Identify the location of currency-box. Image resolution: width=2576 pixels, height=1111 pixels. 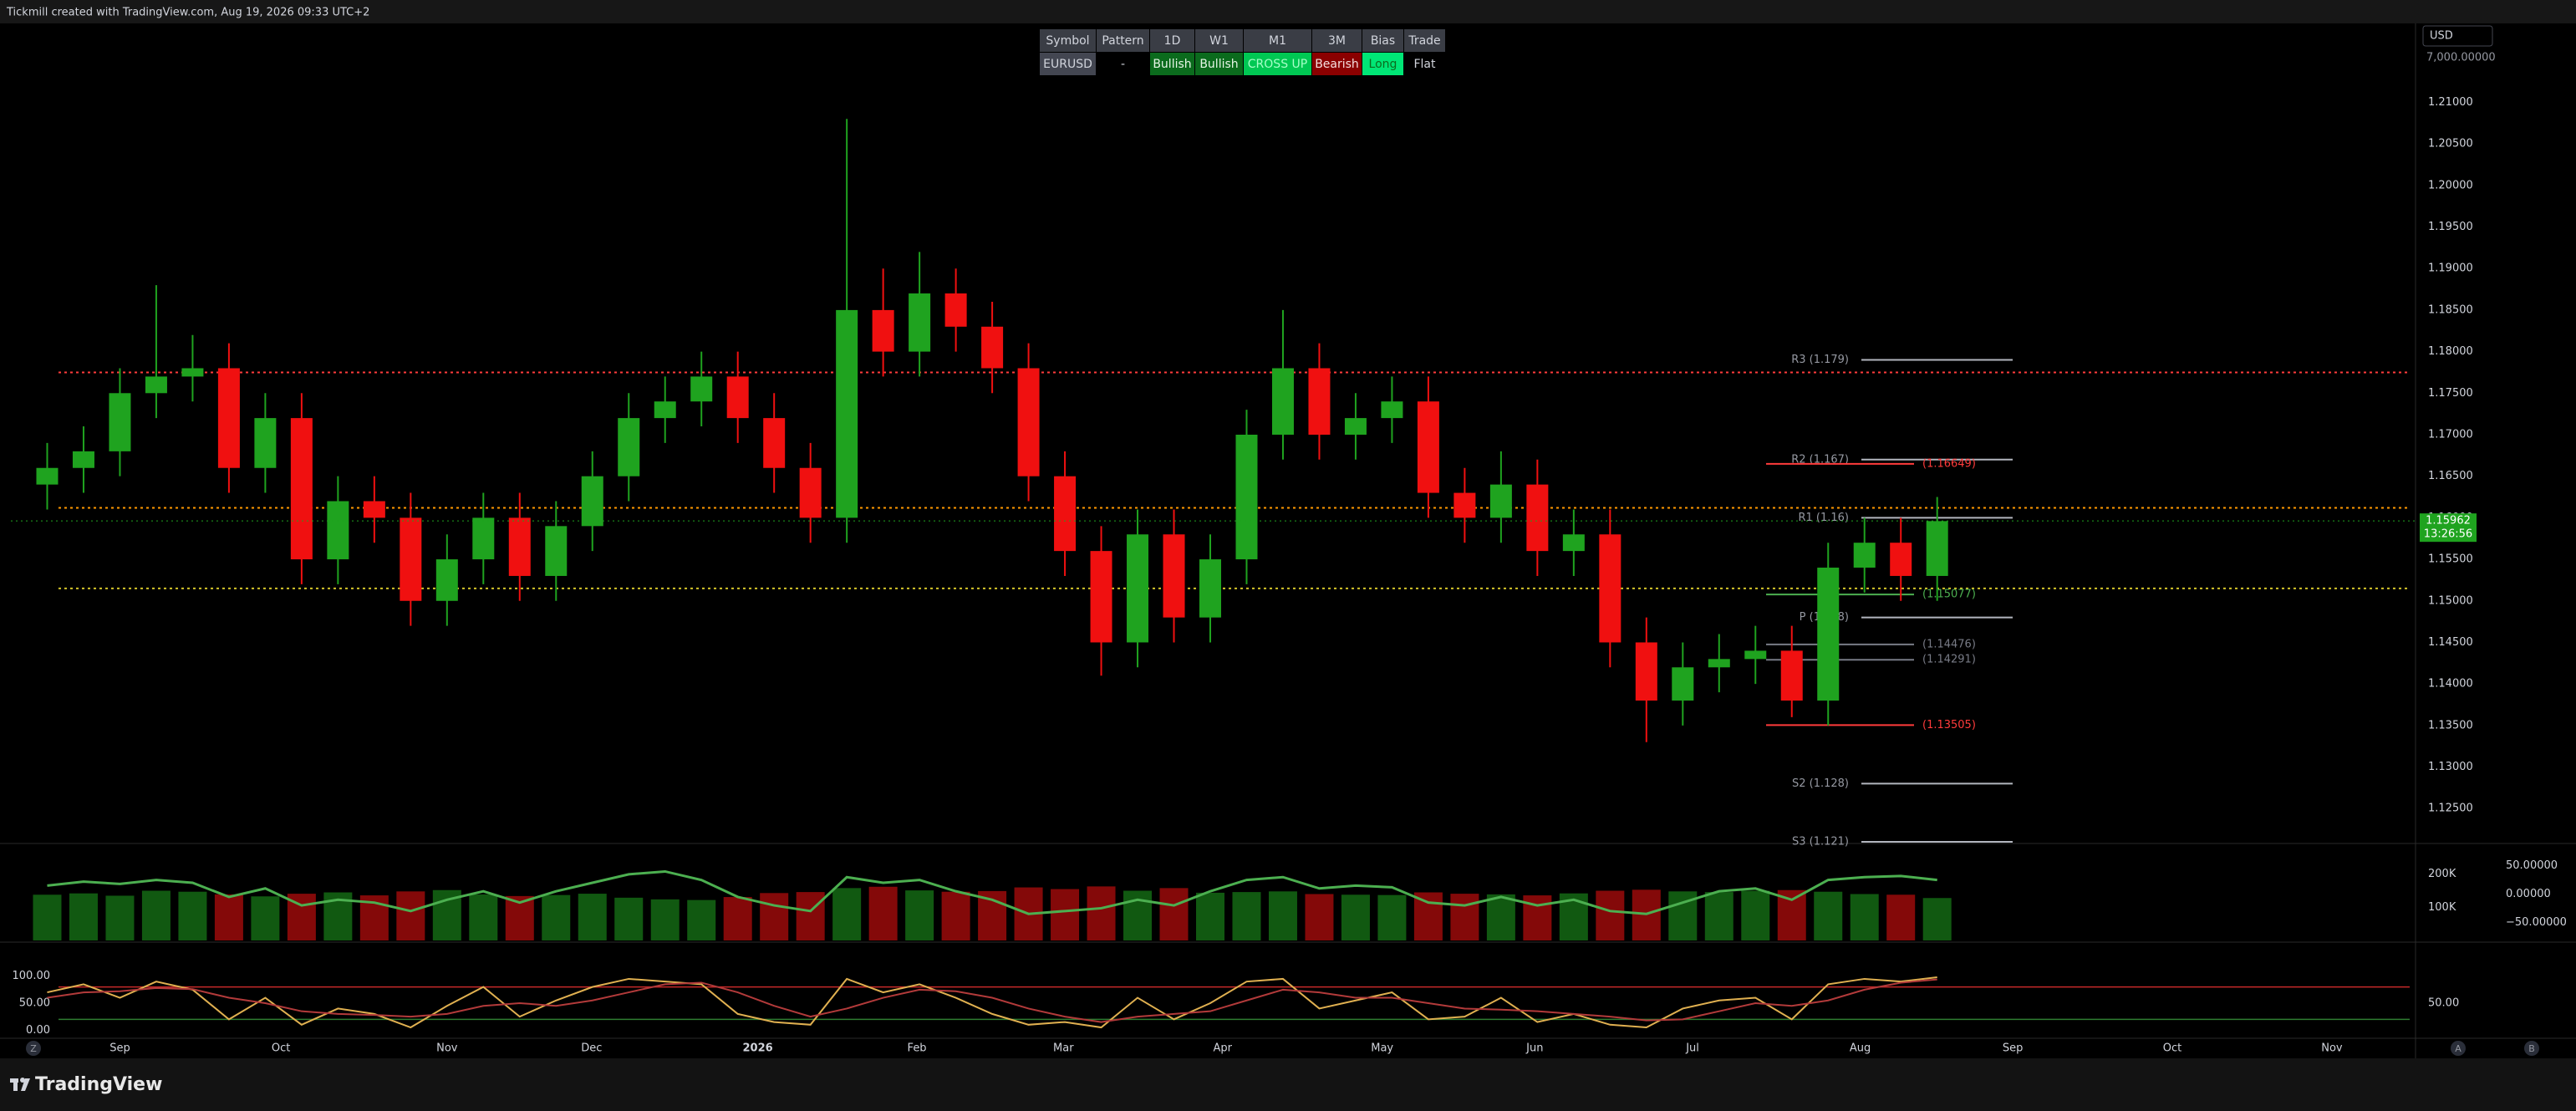
(2457, 36).